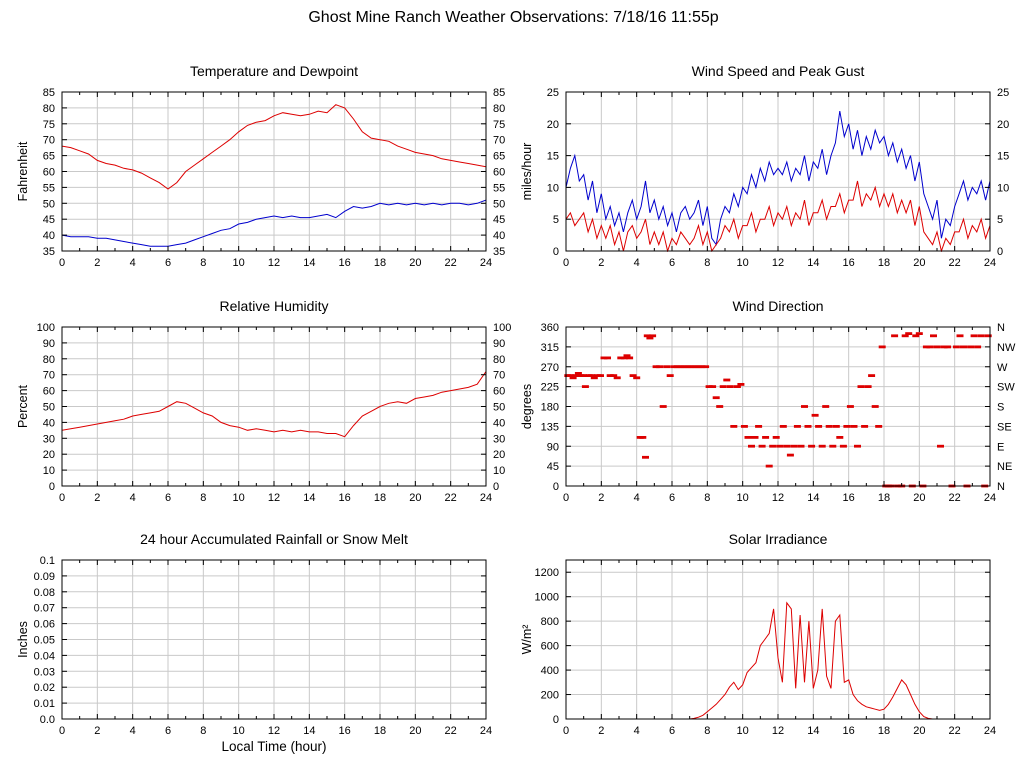  I want to click on svg-text: 55, so click(499, 188).